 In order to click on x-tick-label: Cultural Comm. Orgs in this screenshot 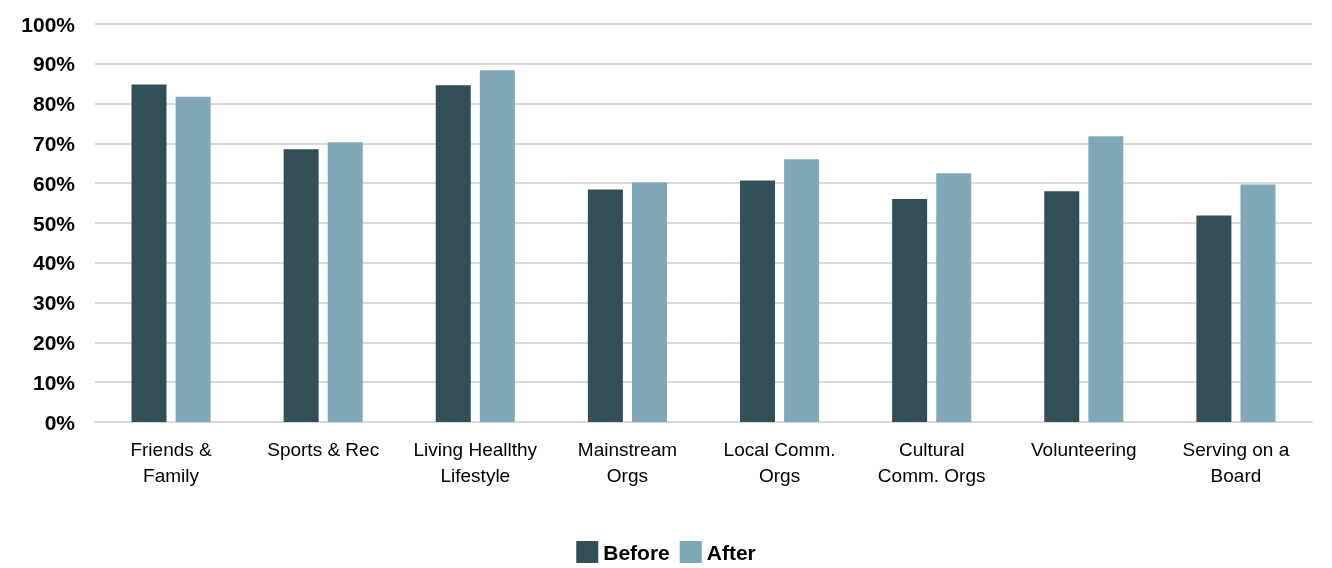, I will do `click(931, 462)`.